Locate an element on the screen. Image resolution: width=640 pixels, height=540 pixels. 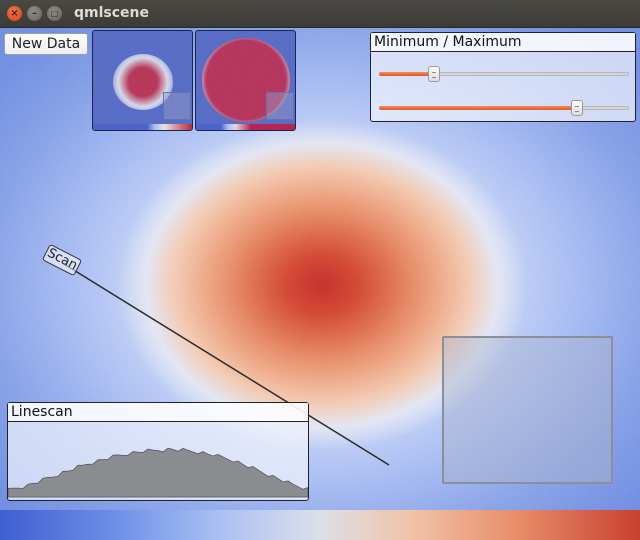
minmax-panel: Minimum / Maximum is located at coordinates (503, 77).